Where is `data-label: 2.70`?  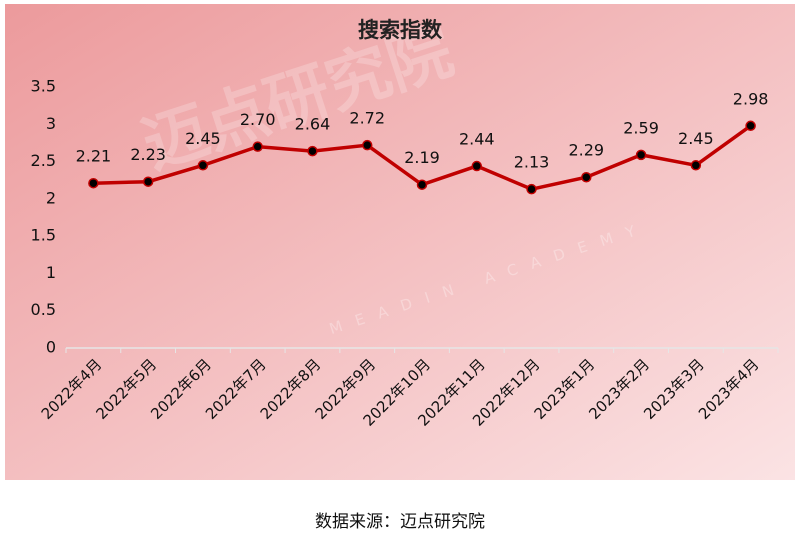
data-label: 2.70 is located at coordinates (258, 119).